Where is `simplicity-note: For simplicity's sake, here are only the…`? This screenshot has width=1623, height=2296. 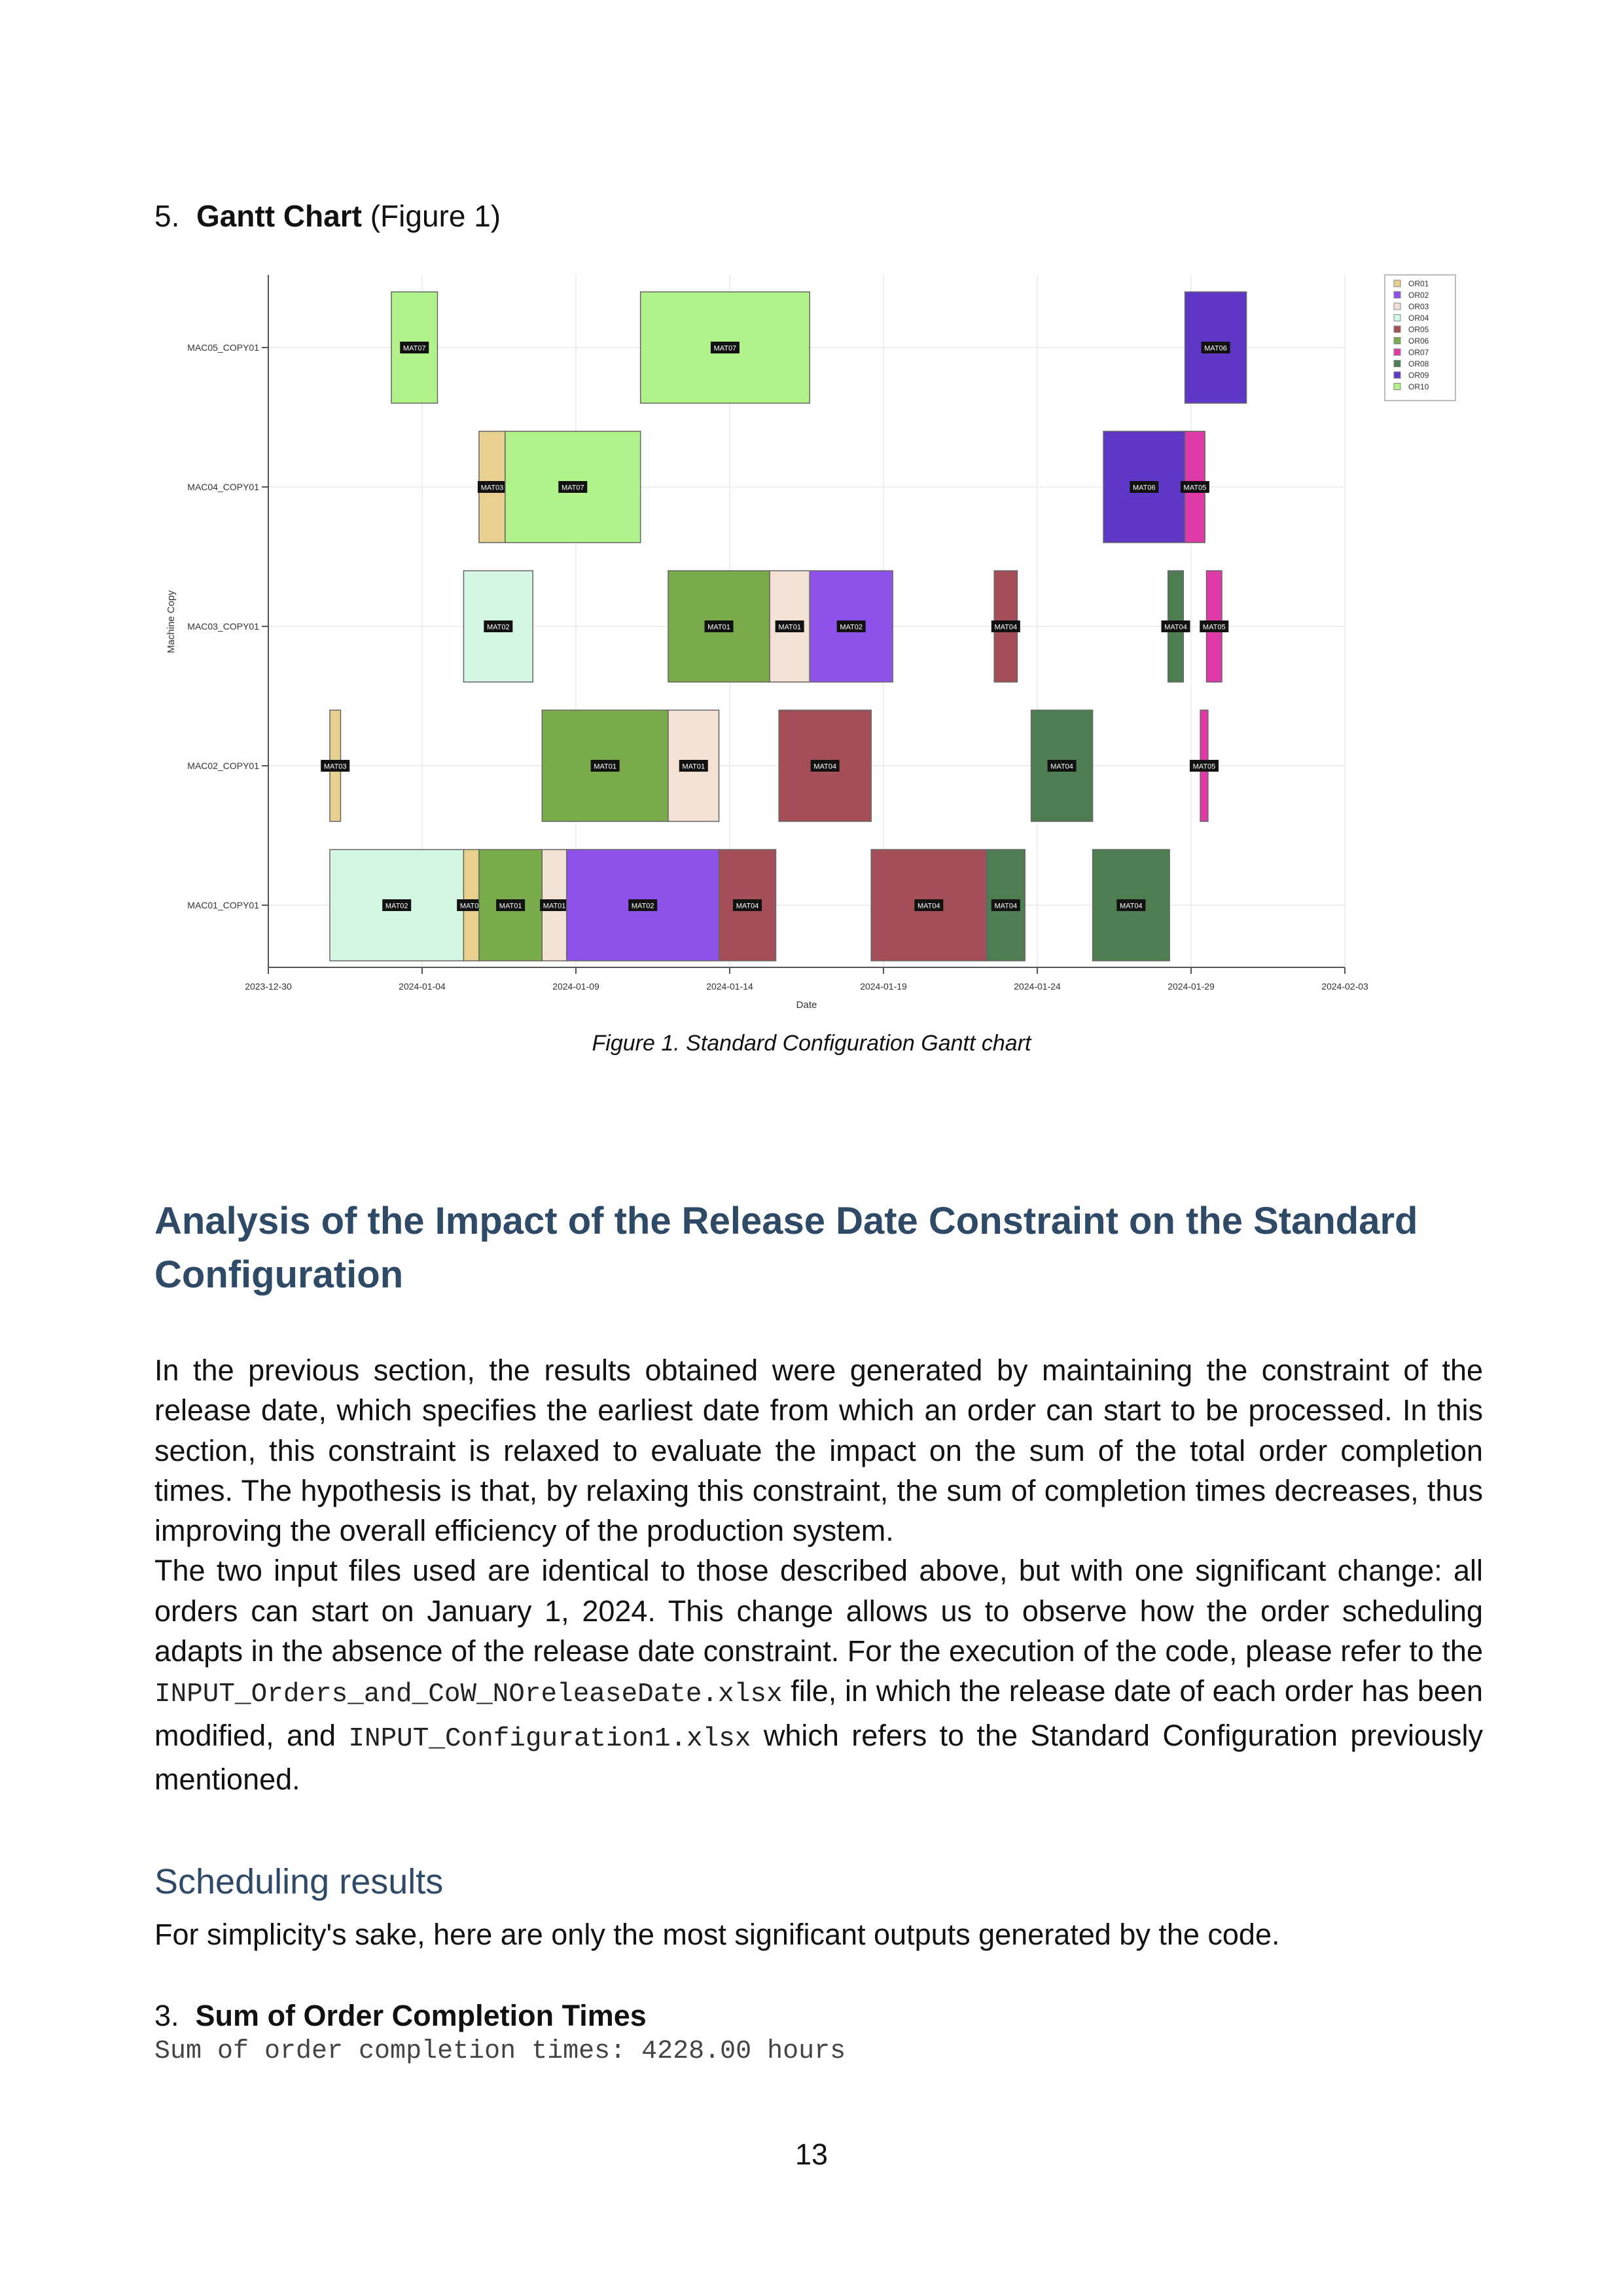 simplicity-note: For simplicity's sake, here are only the… is located at coordinates (717, 1934).